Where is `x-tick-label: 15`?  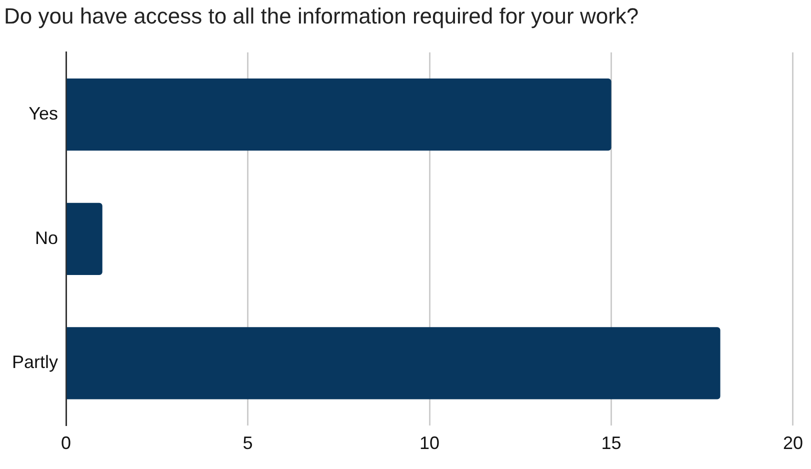 x-tick-label: 15 is located at coordinates (611, 443).